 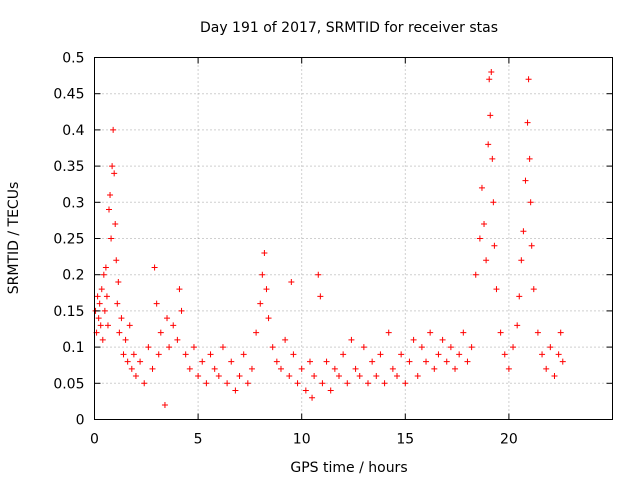 What do you see at coordinates (68, 95) in the screenshot?
I see `y-tick-label: 0.45` at bounding box center [68, 95].